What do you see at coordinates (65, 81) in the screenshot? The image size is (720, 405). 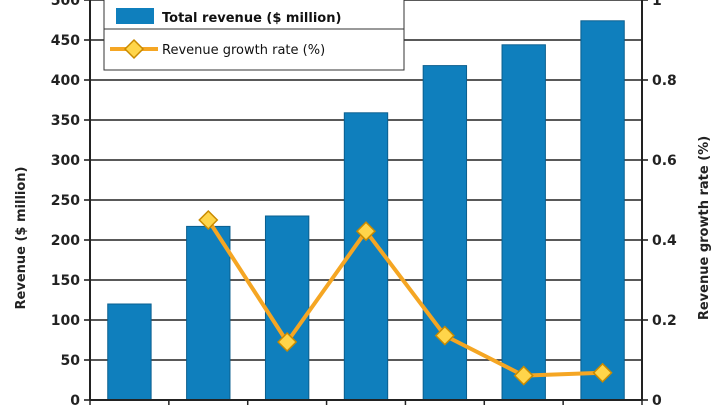 I see `left-tick-label: 400` at bounding box center [65, 81].